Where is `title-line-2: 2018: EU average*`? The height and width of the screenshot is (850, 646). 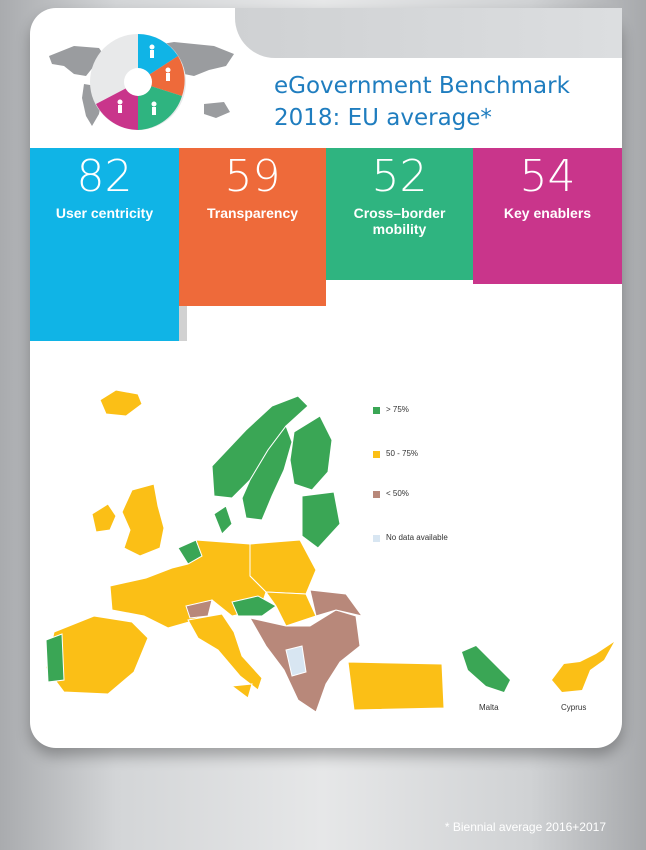
title-line-2: 2018: EU average* is located at coordinates (383, 118).